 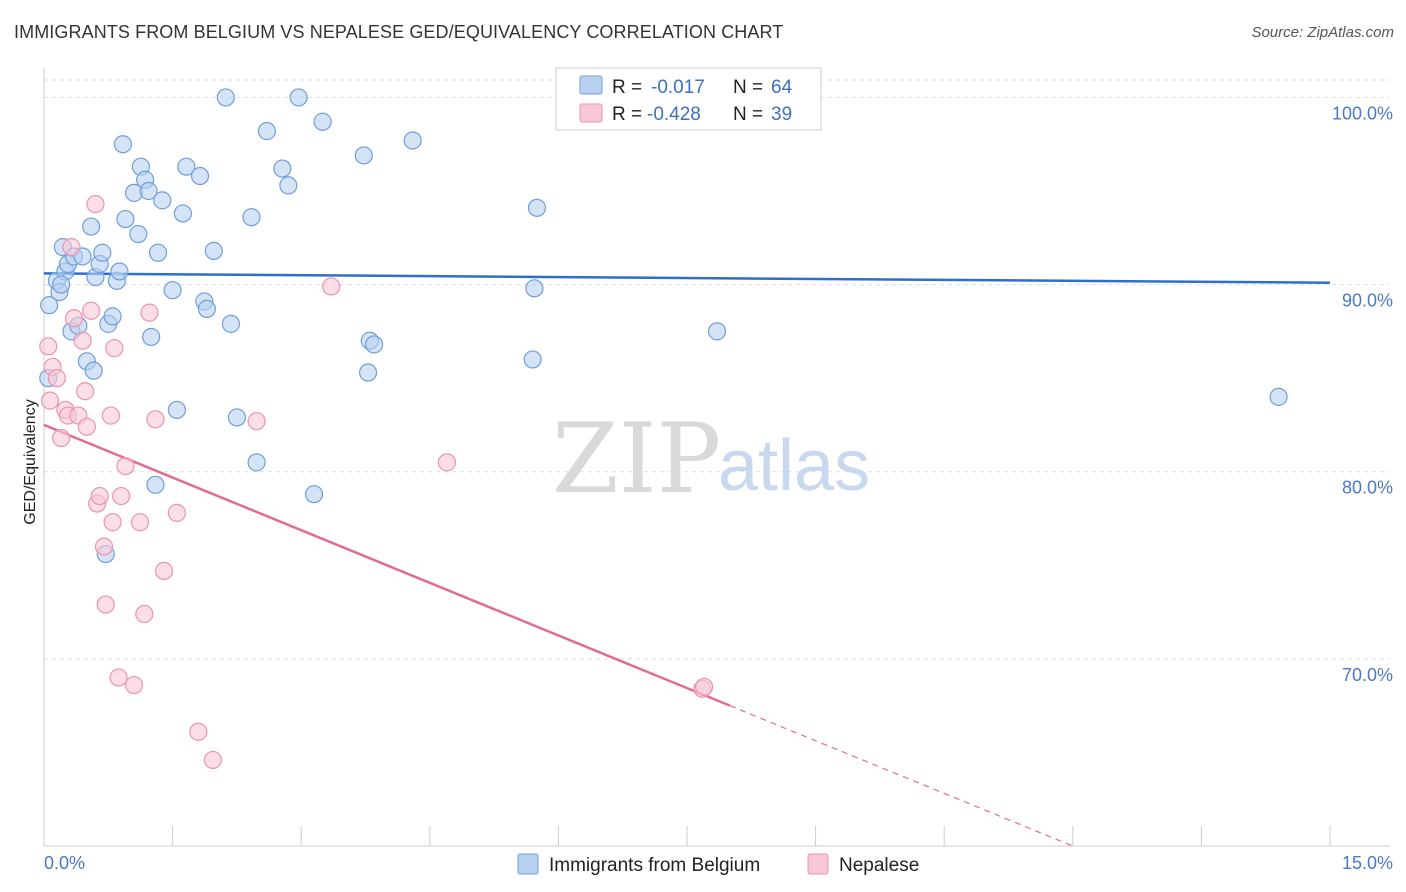 What do you see at coordinates (818, 864) in the screenshot?
I see `bottom-legend-swatch-nepal` at bounding box center [818, 864].